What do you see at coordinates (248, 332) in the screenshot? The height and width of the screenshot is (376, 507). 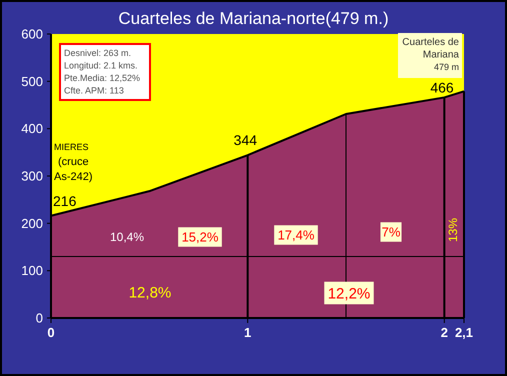 I see `x-tick-label: 1` at bounding box center [248, 332].